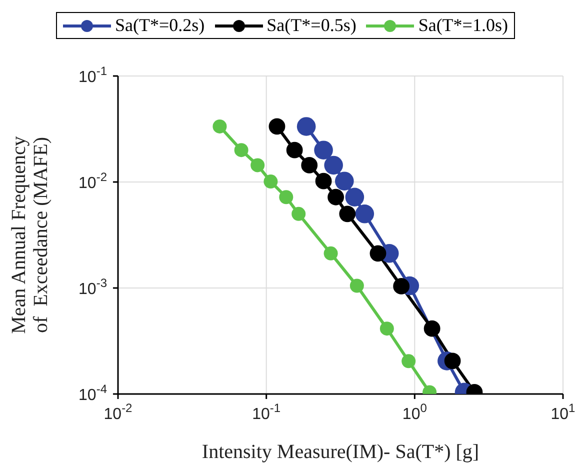 This screenshot has height=472, width=584. Describe the element at coordinates (266, 412) in the screenshot. I see `x-tick-label: 10$^{-1}$` at that location.